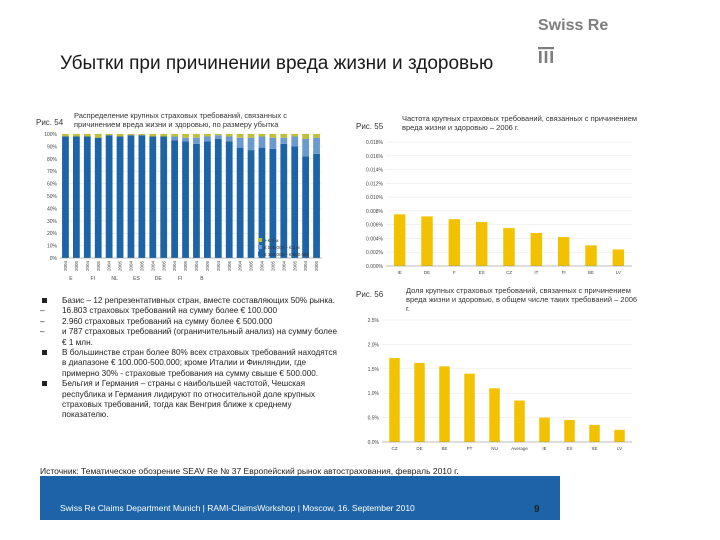  Describe the element at coordinates (52, 160) in the screenshot. I see `fig54-ytick-label: 80%` at that location.